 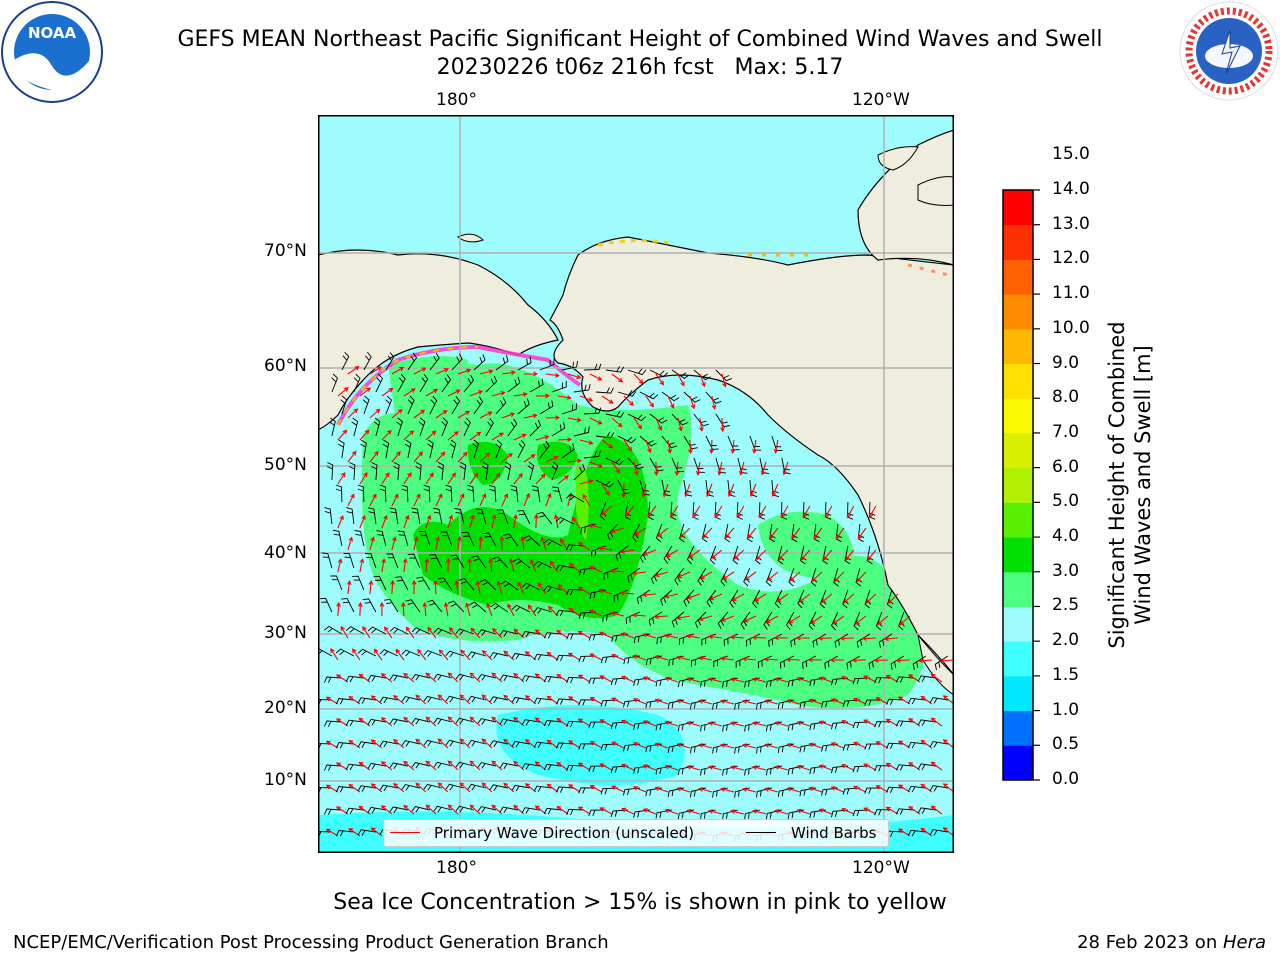 I want to click on colorbar-title-line: Significant Height of Combined, so click(x=1117, y=485).